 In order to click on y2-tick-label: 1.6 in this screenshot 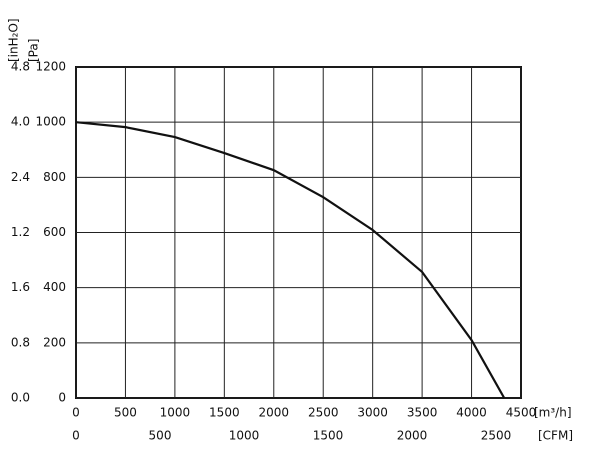, I will do `click(20, 287)`.